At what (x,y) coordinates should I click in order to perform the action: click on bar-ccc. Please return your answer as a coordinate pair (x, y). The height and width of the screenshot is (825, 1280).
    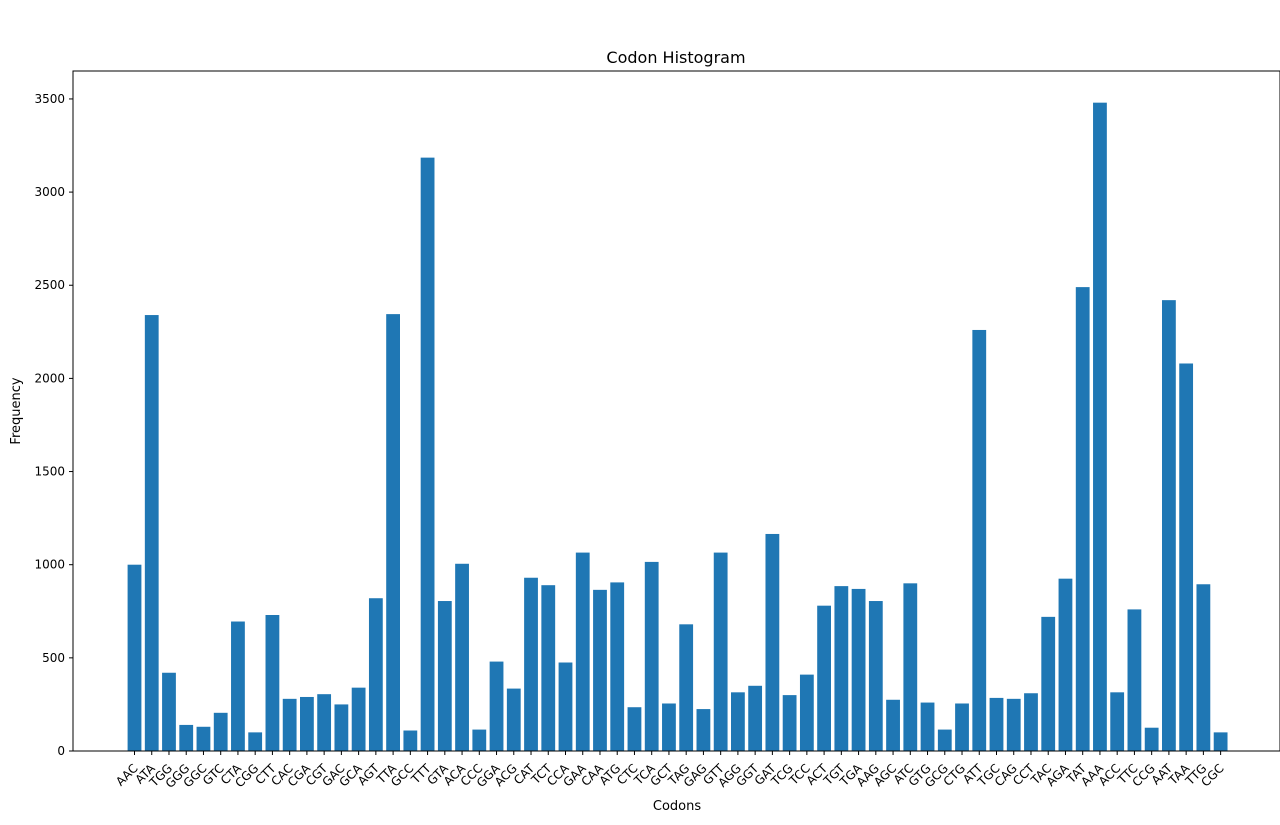
    Looking at the image, I should click on (479, 740).